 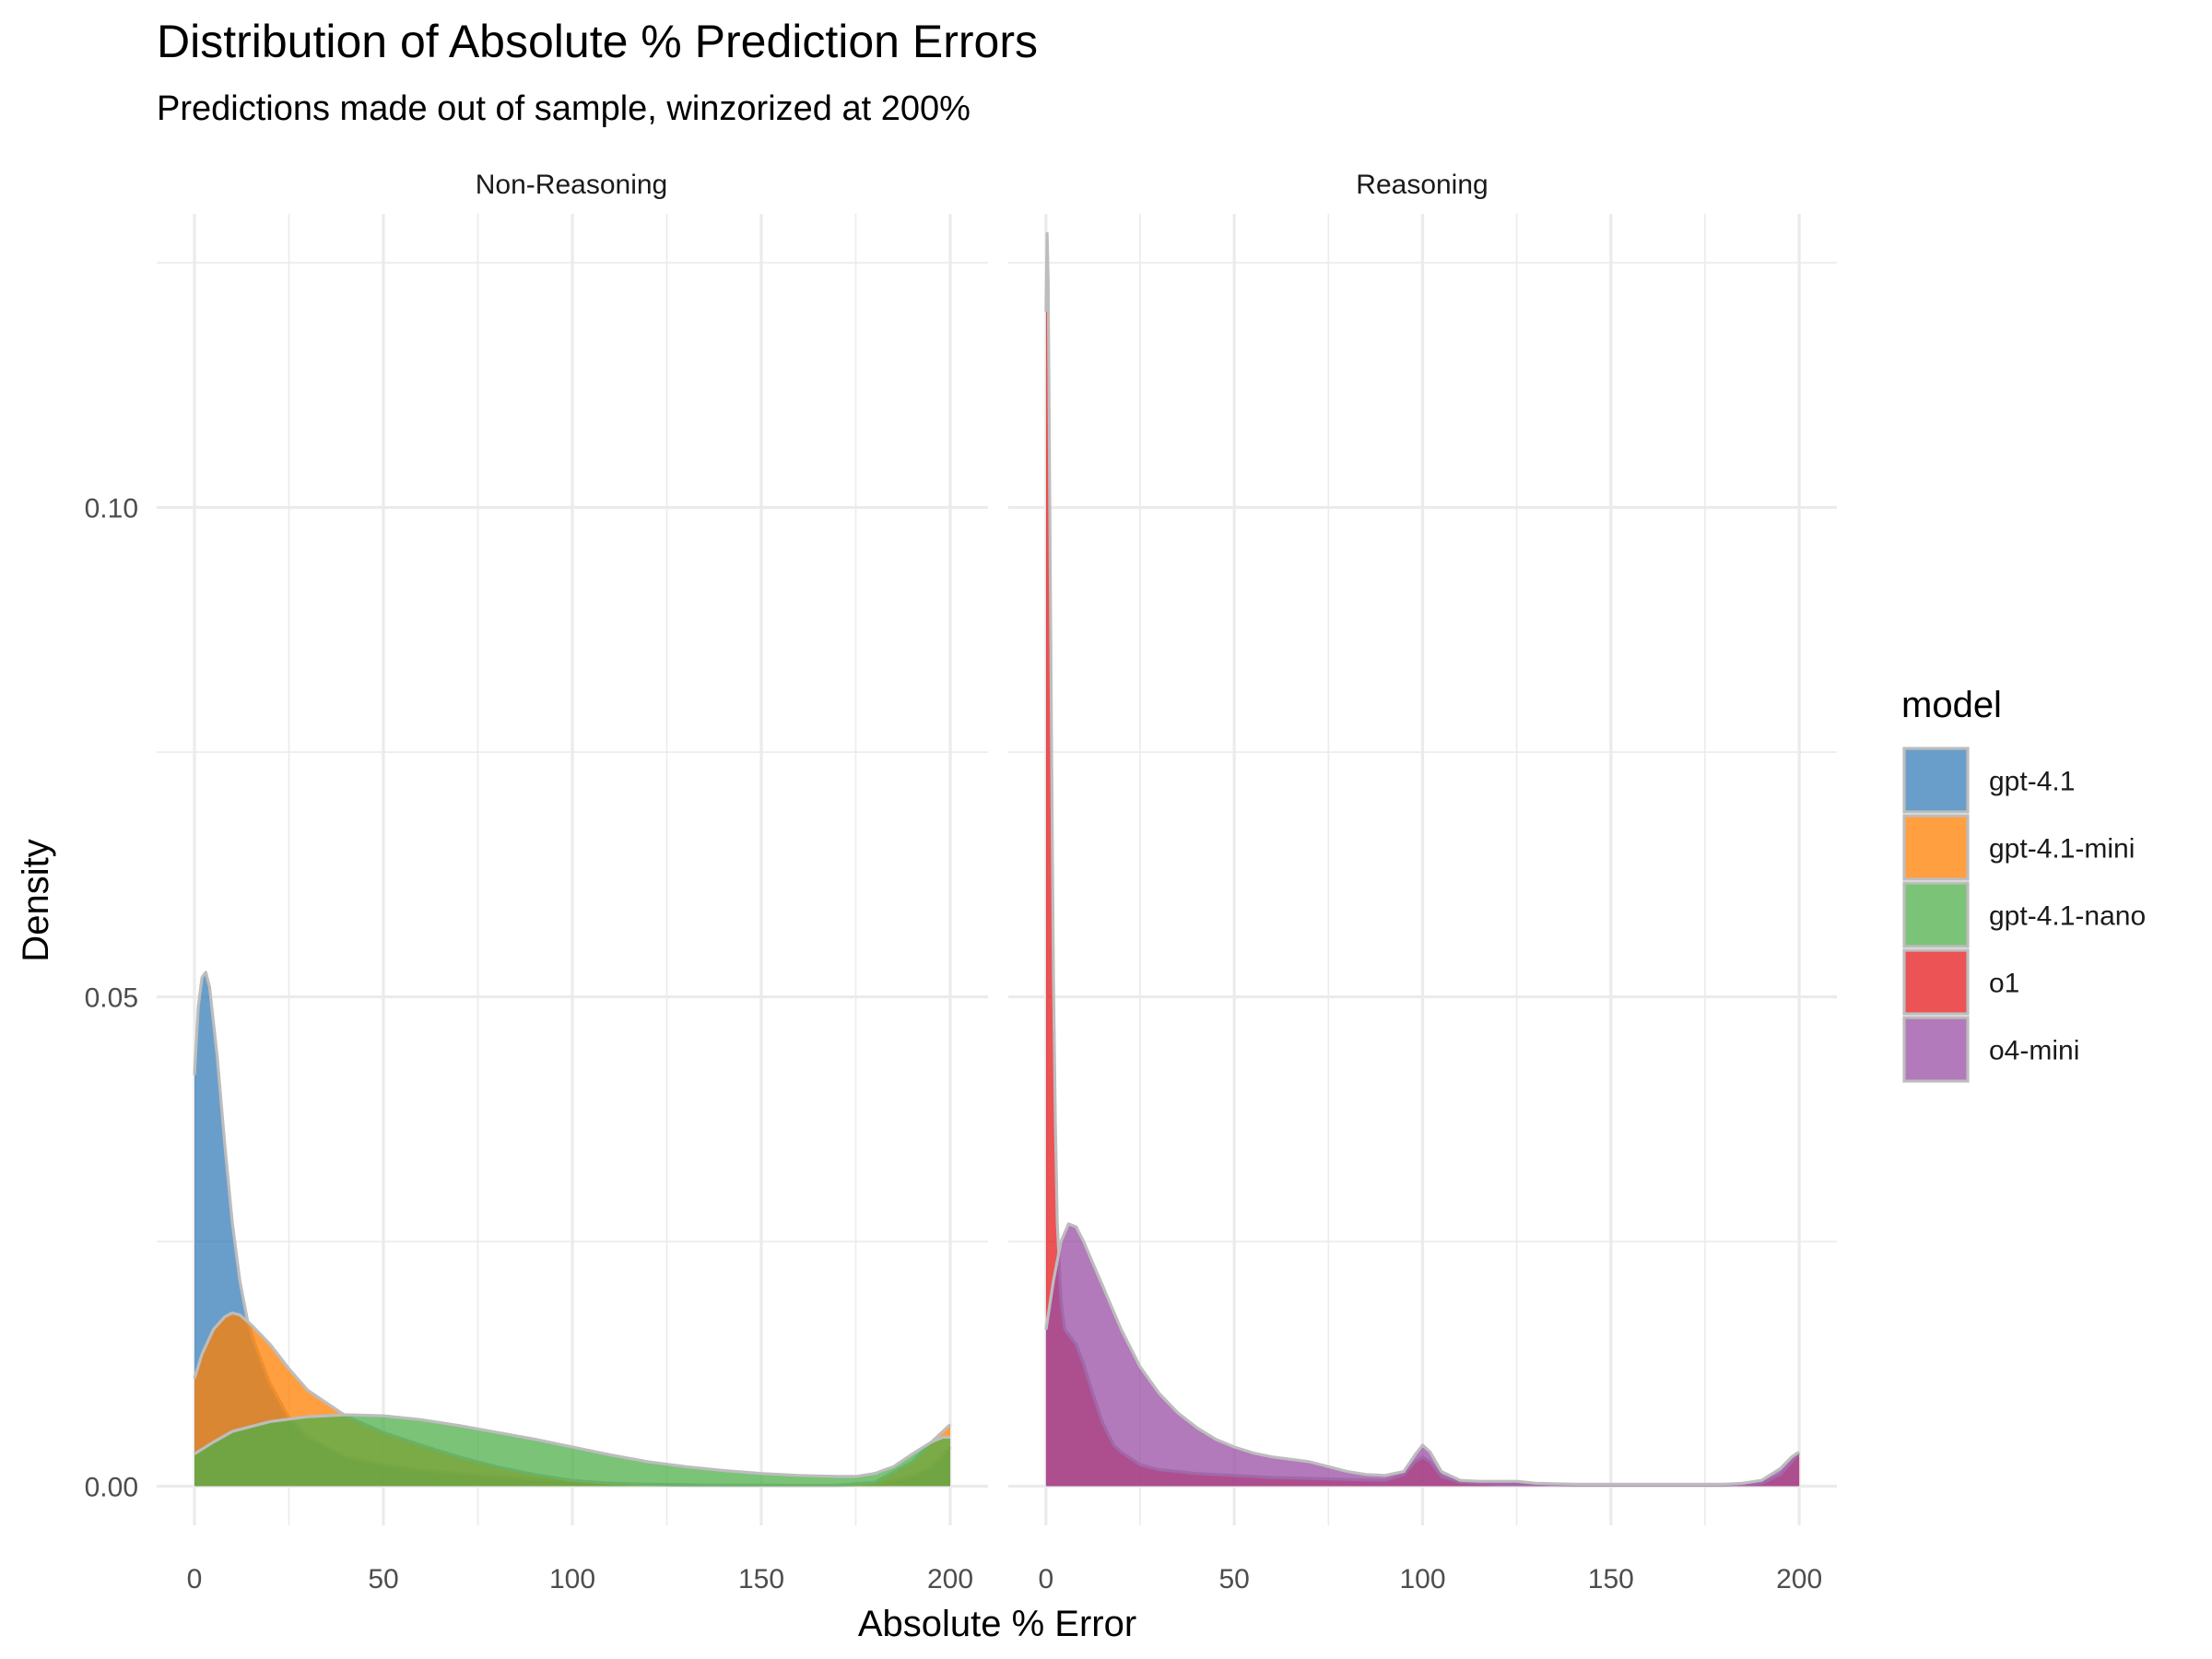 I want to click on density-area-o4-mini, so click(x=1422, y=1355).